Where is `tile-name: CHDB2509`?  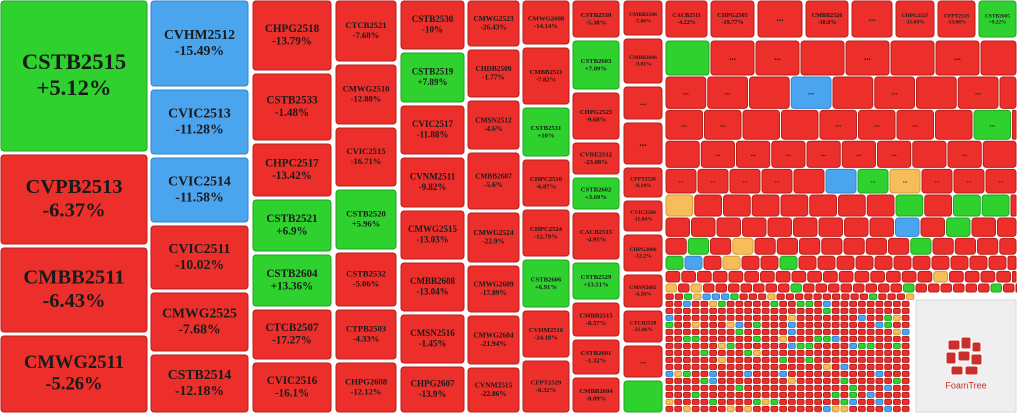 tile-name: CHDB2509 is located at coordinates (494, 68).